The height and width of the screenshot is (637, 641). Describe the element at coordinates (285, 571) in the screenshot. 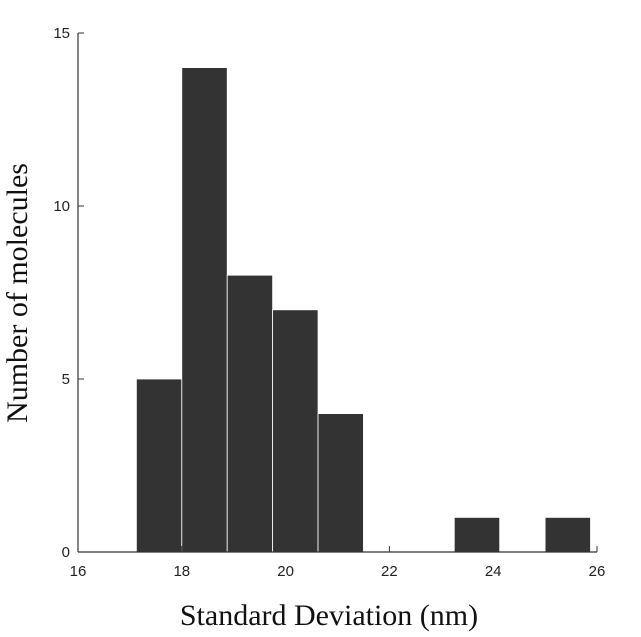

I see `x-tick-label: 20` at that location.